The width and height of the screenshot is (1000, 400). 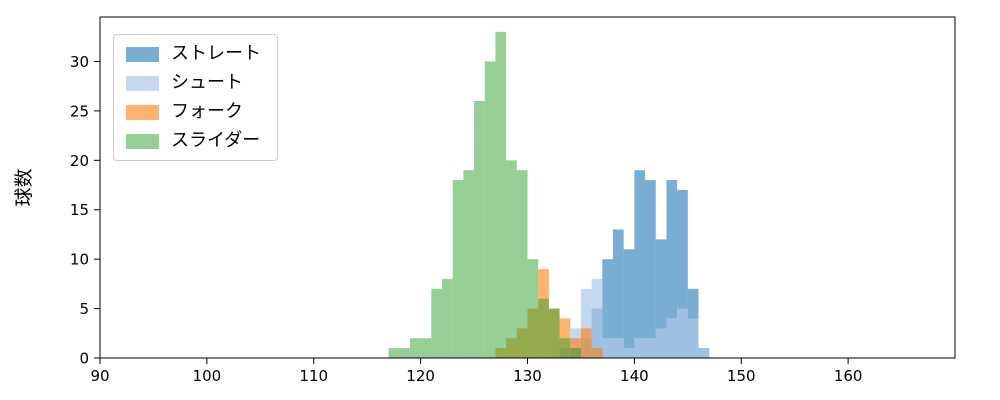 I want to click on x-tick-label: 120, so click(x=420, y=376).